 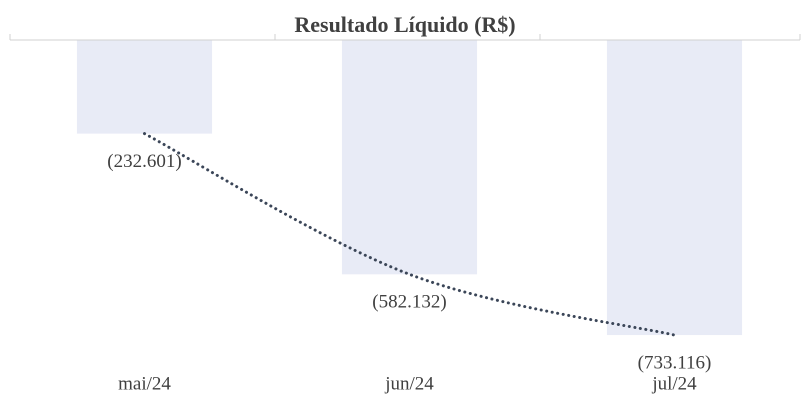 I want to click on x-tick-label: mai/24, so click(x=144, y=383).